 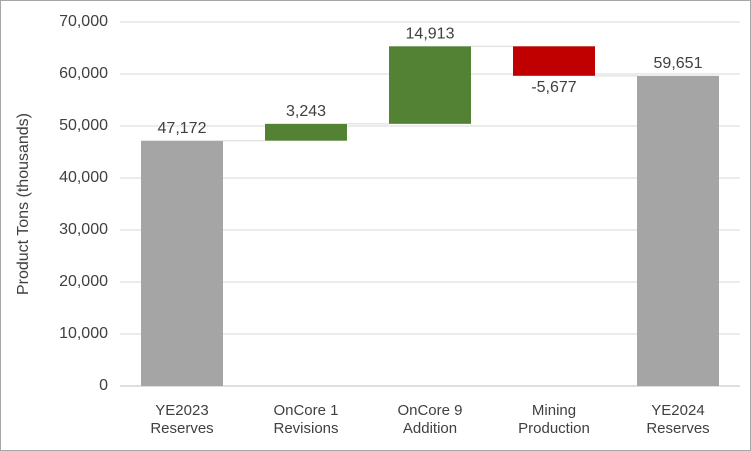 What do you see at coordinates (83, 229) in the screenshot?
I see `y-tick-label: 30,000` at bounding box center [83, 229].